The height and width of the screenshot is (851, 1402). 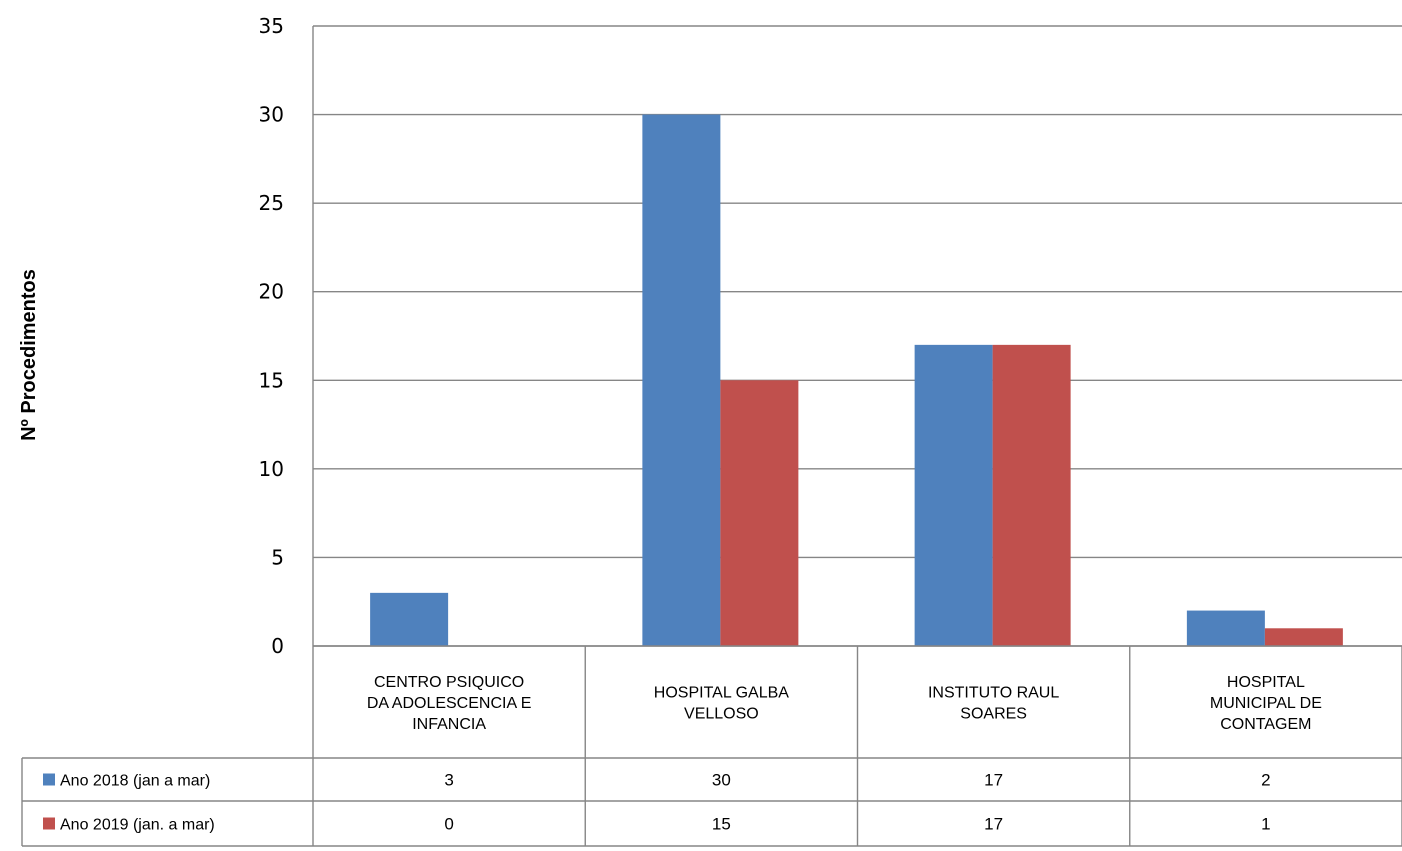 What do you see at coordinates (993, 693) in the screenshot?
I see `category-label: INSTITUTO RAUL` at bounding box center [993, 693].